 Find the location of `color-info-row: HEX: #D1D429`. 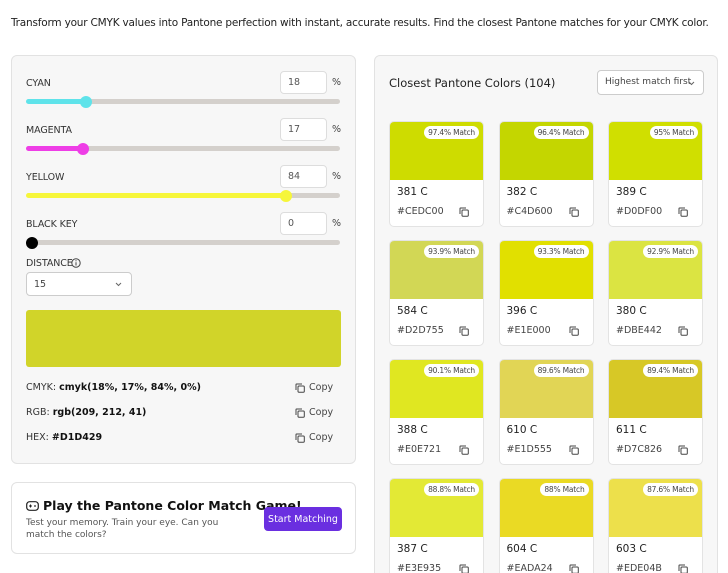

color-info-row: HEX: #D1D429 is located at coordinates (64, 437).